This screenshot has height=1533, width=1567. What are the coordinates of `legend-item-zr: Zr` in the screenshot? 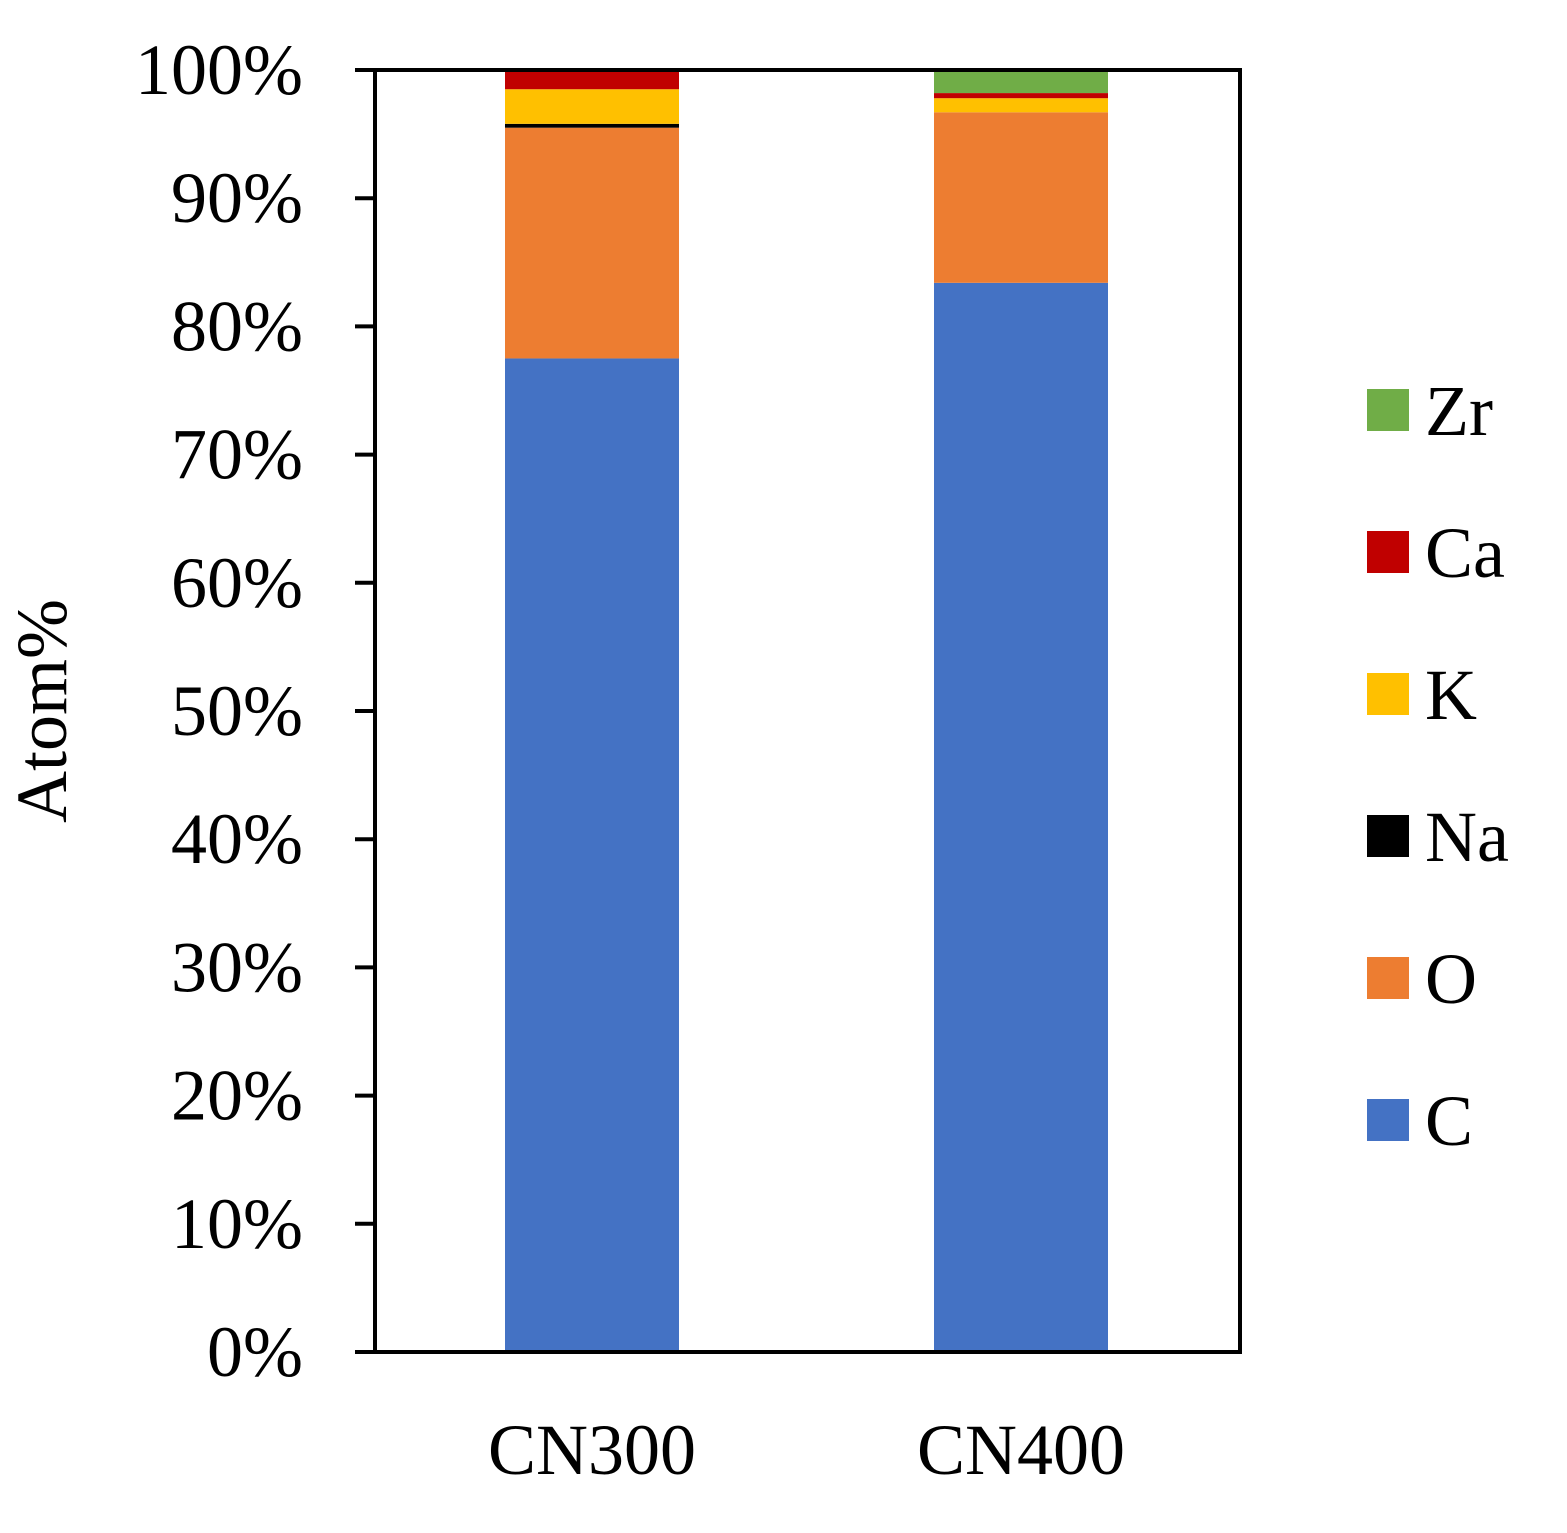 It's located at (1430, 411).